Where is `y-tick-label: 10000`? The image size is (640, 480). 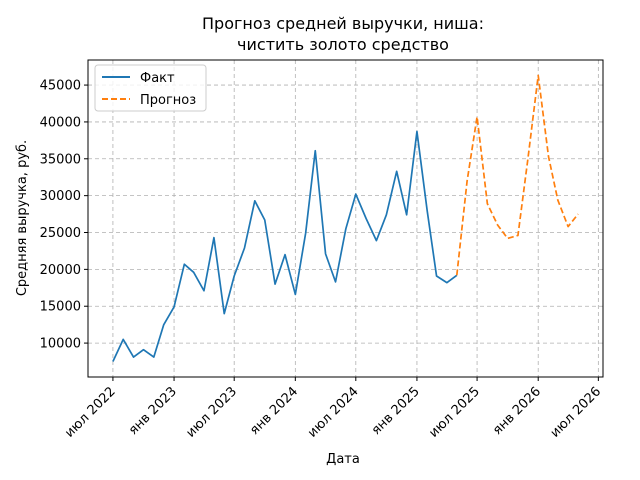 y-tick-label: 10000 is located at coordinates (60, 344).